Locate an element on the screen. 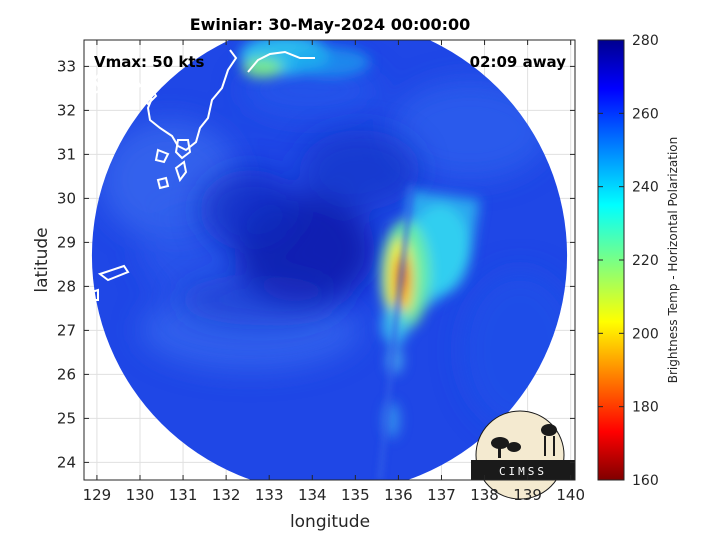 The image size is (720, 540). colorbar-tick-label: 200 is located at coordinates (645, 334).